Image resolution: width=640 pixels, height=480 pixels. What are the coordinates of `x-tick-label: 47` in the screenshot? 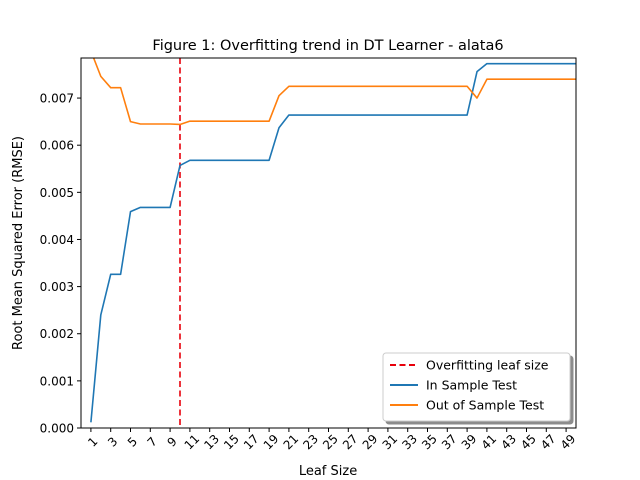 It's located at (548, 442).